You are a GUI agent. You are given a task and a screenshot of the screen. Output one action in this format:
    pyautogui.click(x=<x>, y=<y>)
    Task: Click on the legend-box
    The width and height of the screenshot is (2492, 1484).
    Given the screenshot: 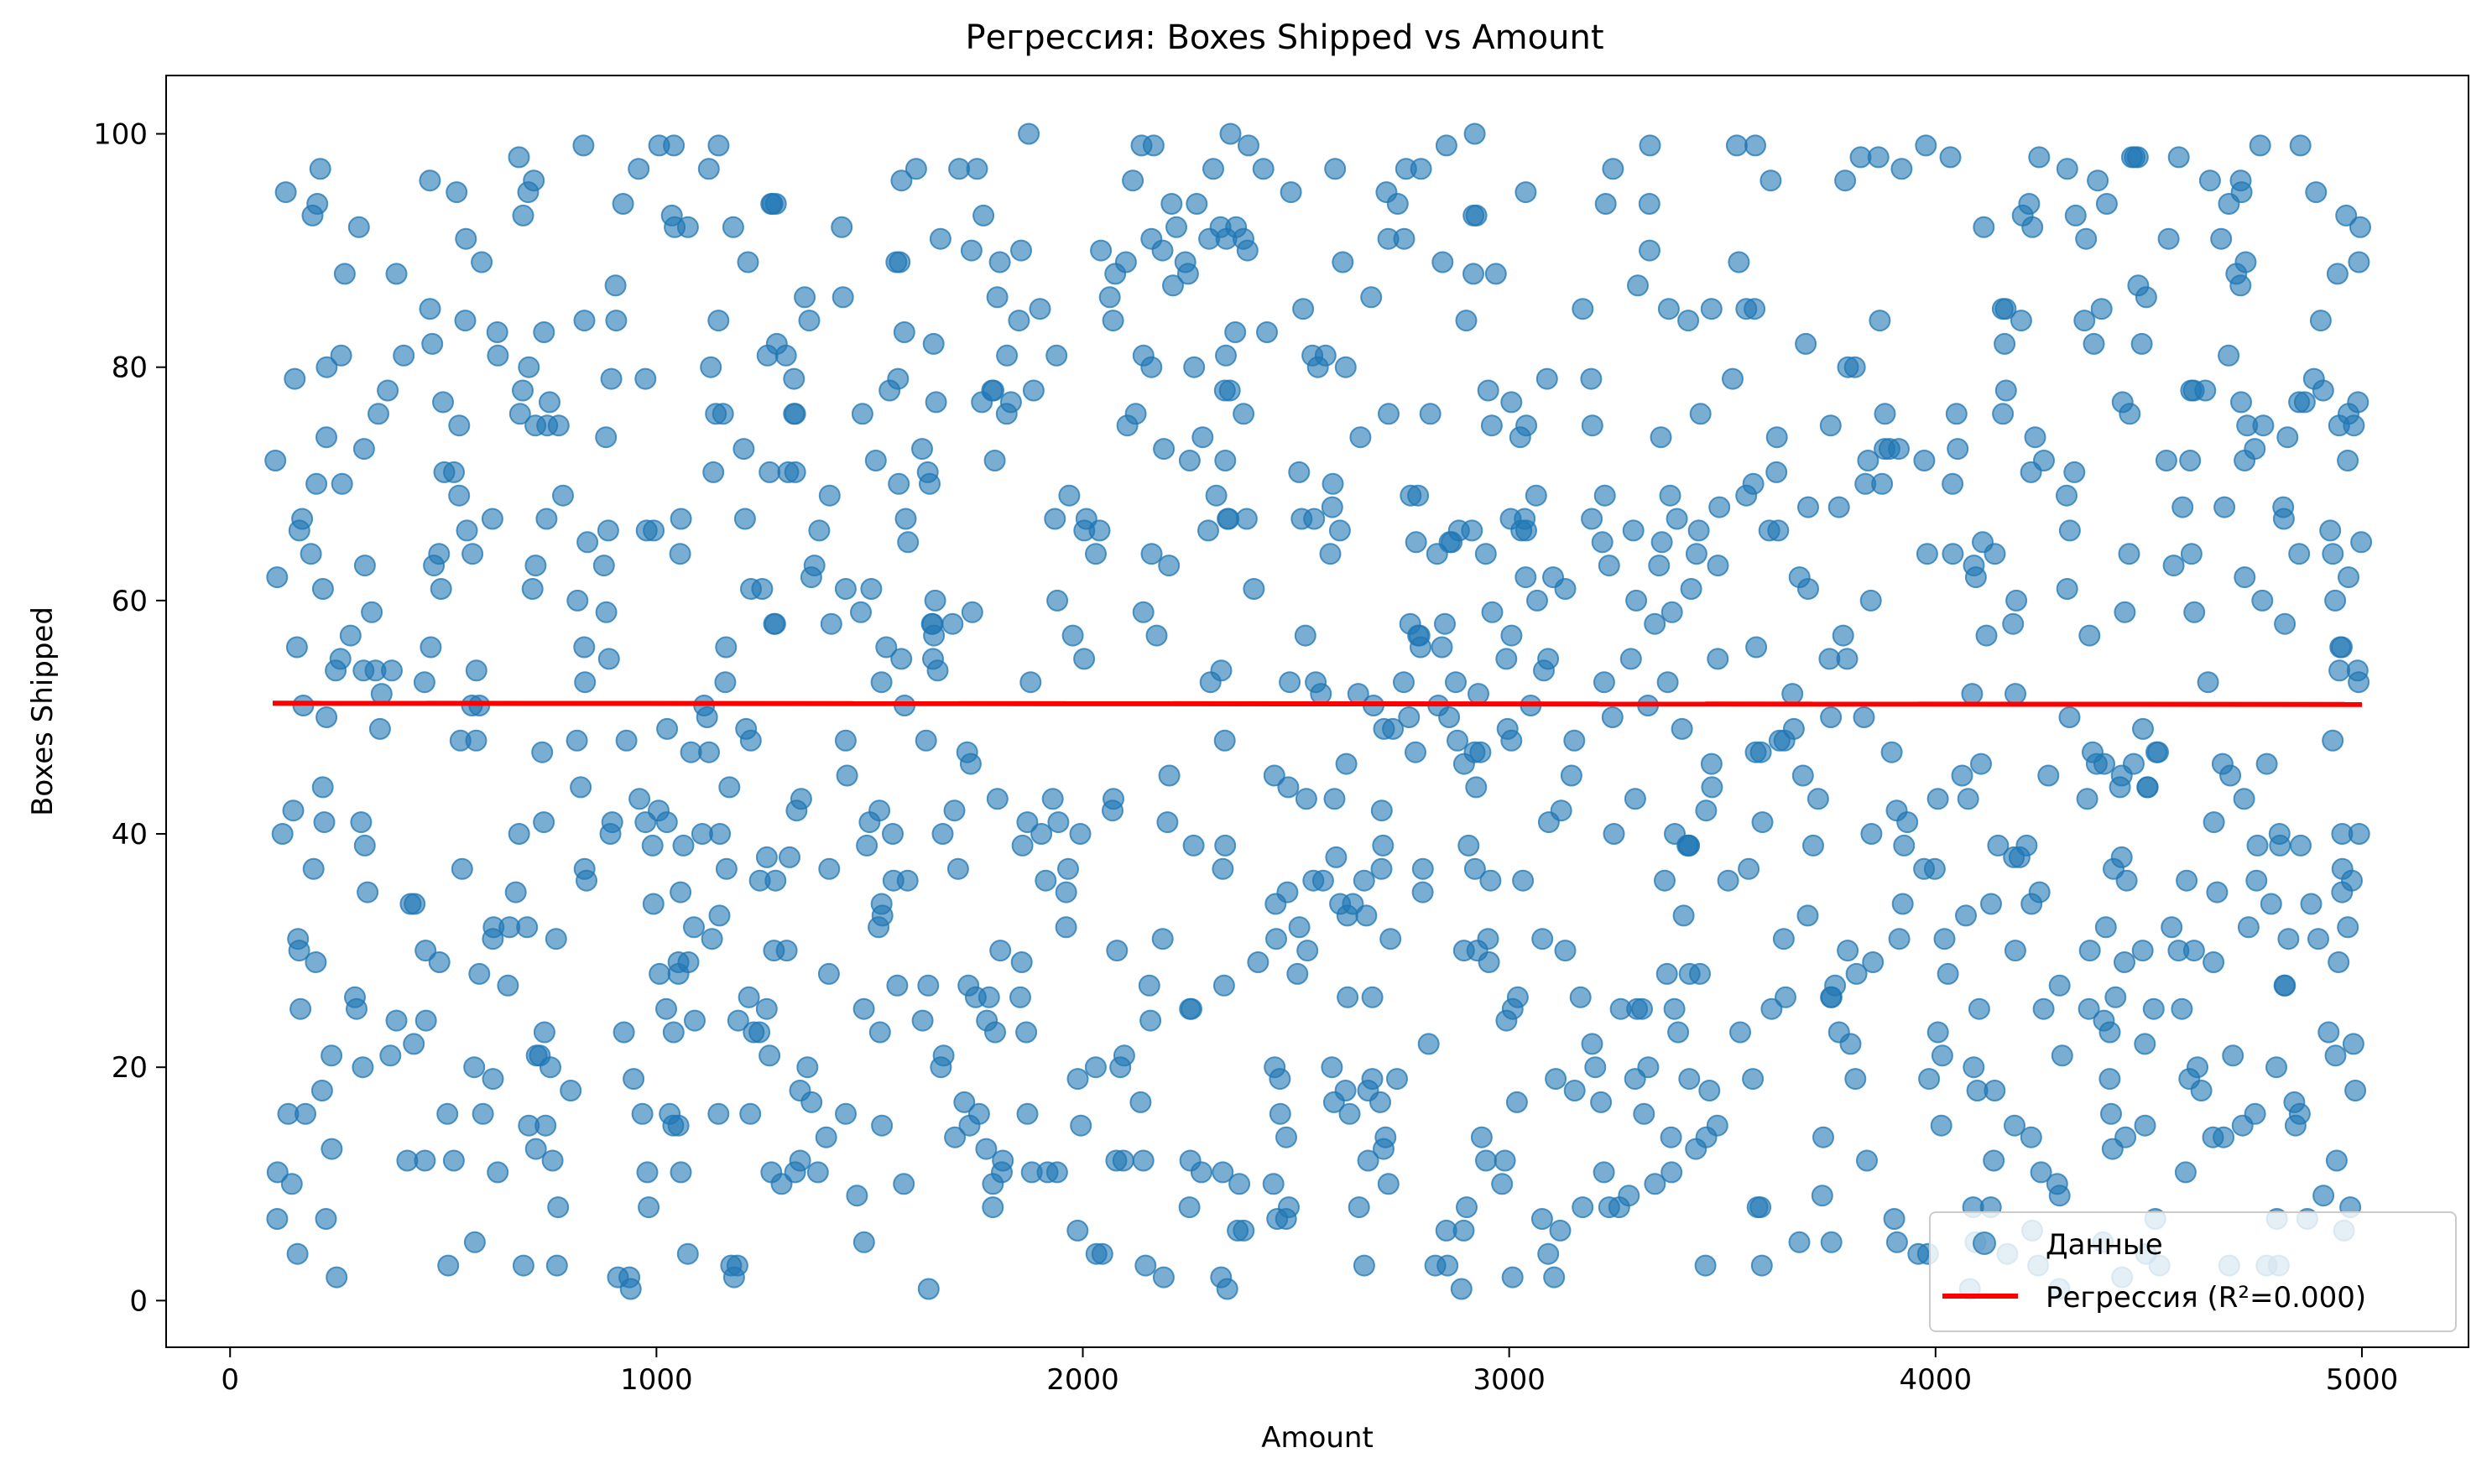 What is the action you would take?
    pyautogui.click(x=2193, y=1271)
    